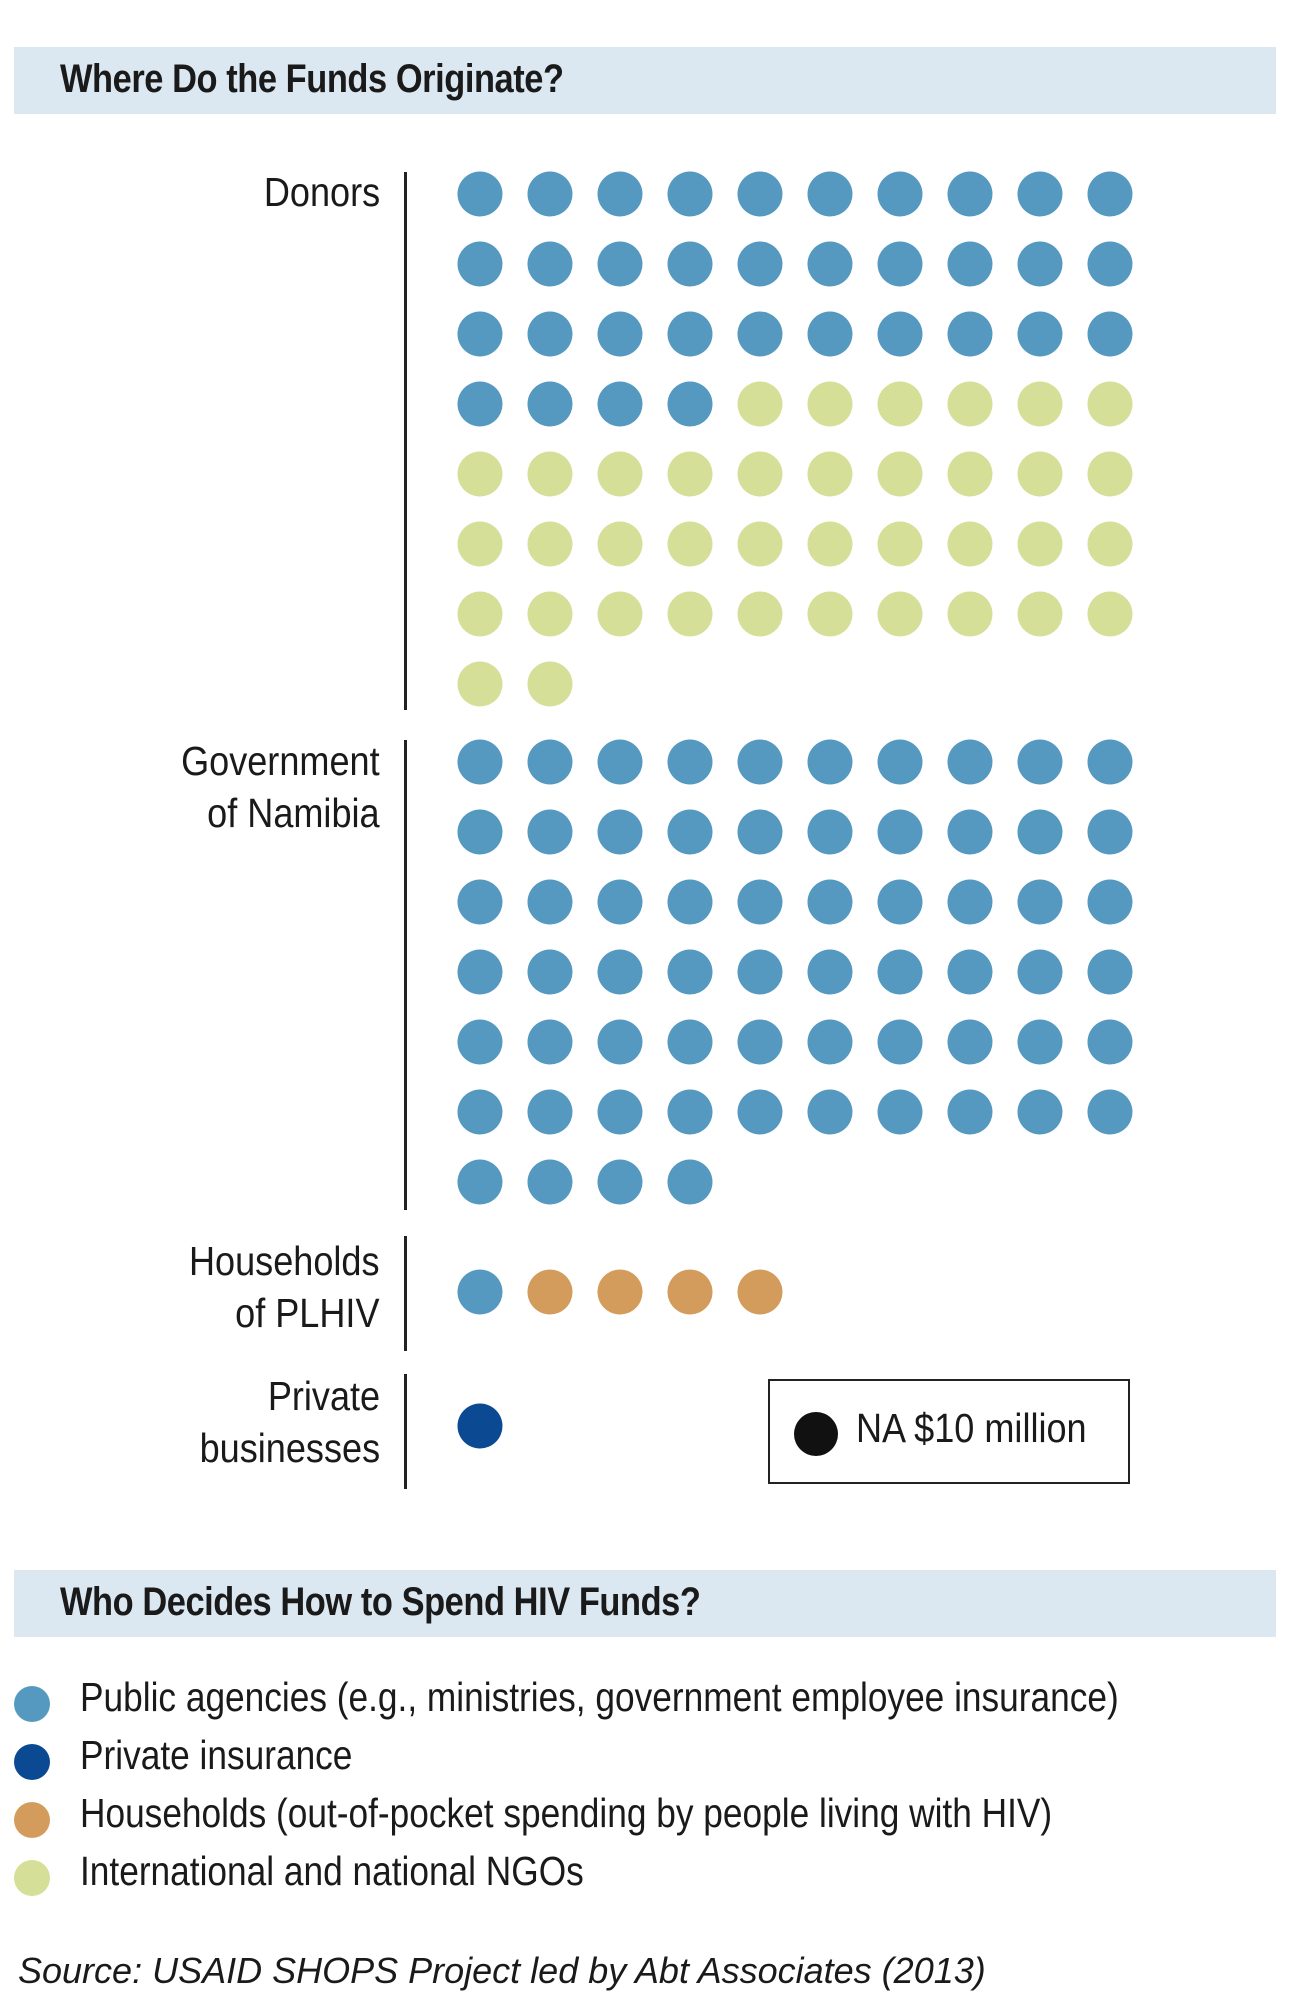 This screenshot has width=1305, height=2004. I want to click on section-title-origin: Where Do the Funds Originate?, so click(312, 79).